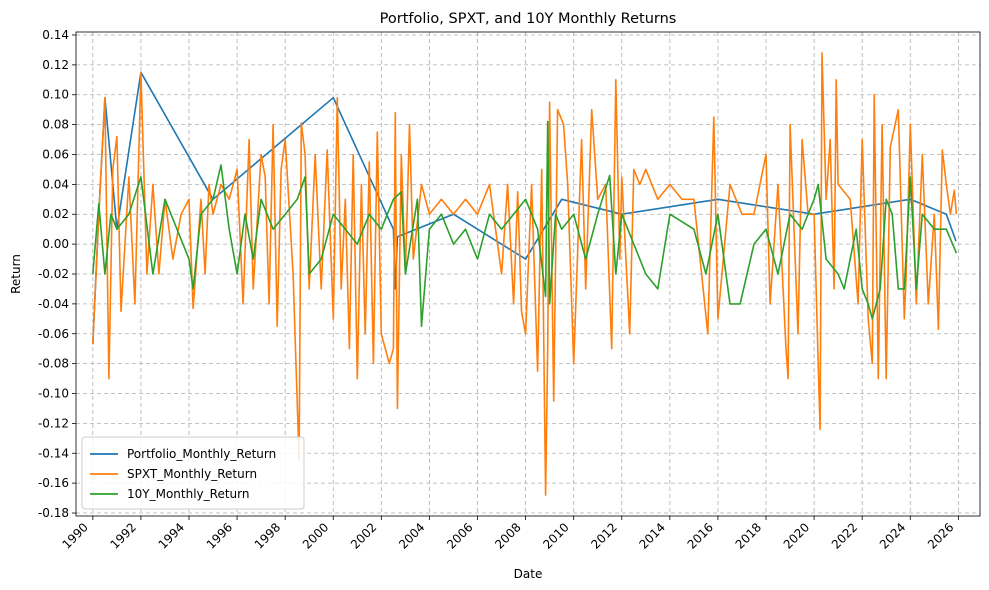 This screenshot has height=590, width=989. Describe the element at coordinates (53, 513) in the screenshot. I see `y-tick-label: -0.18` at that location.